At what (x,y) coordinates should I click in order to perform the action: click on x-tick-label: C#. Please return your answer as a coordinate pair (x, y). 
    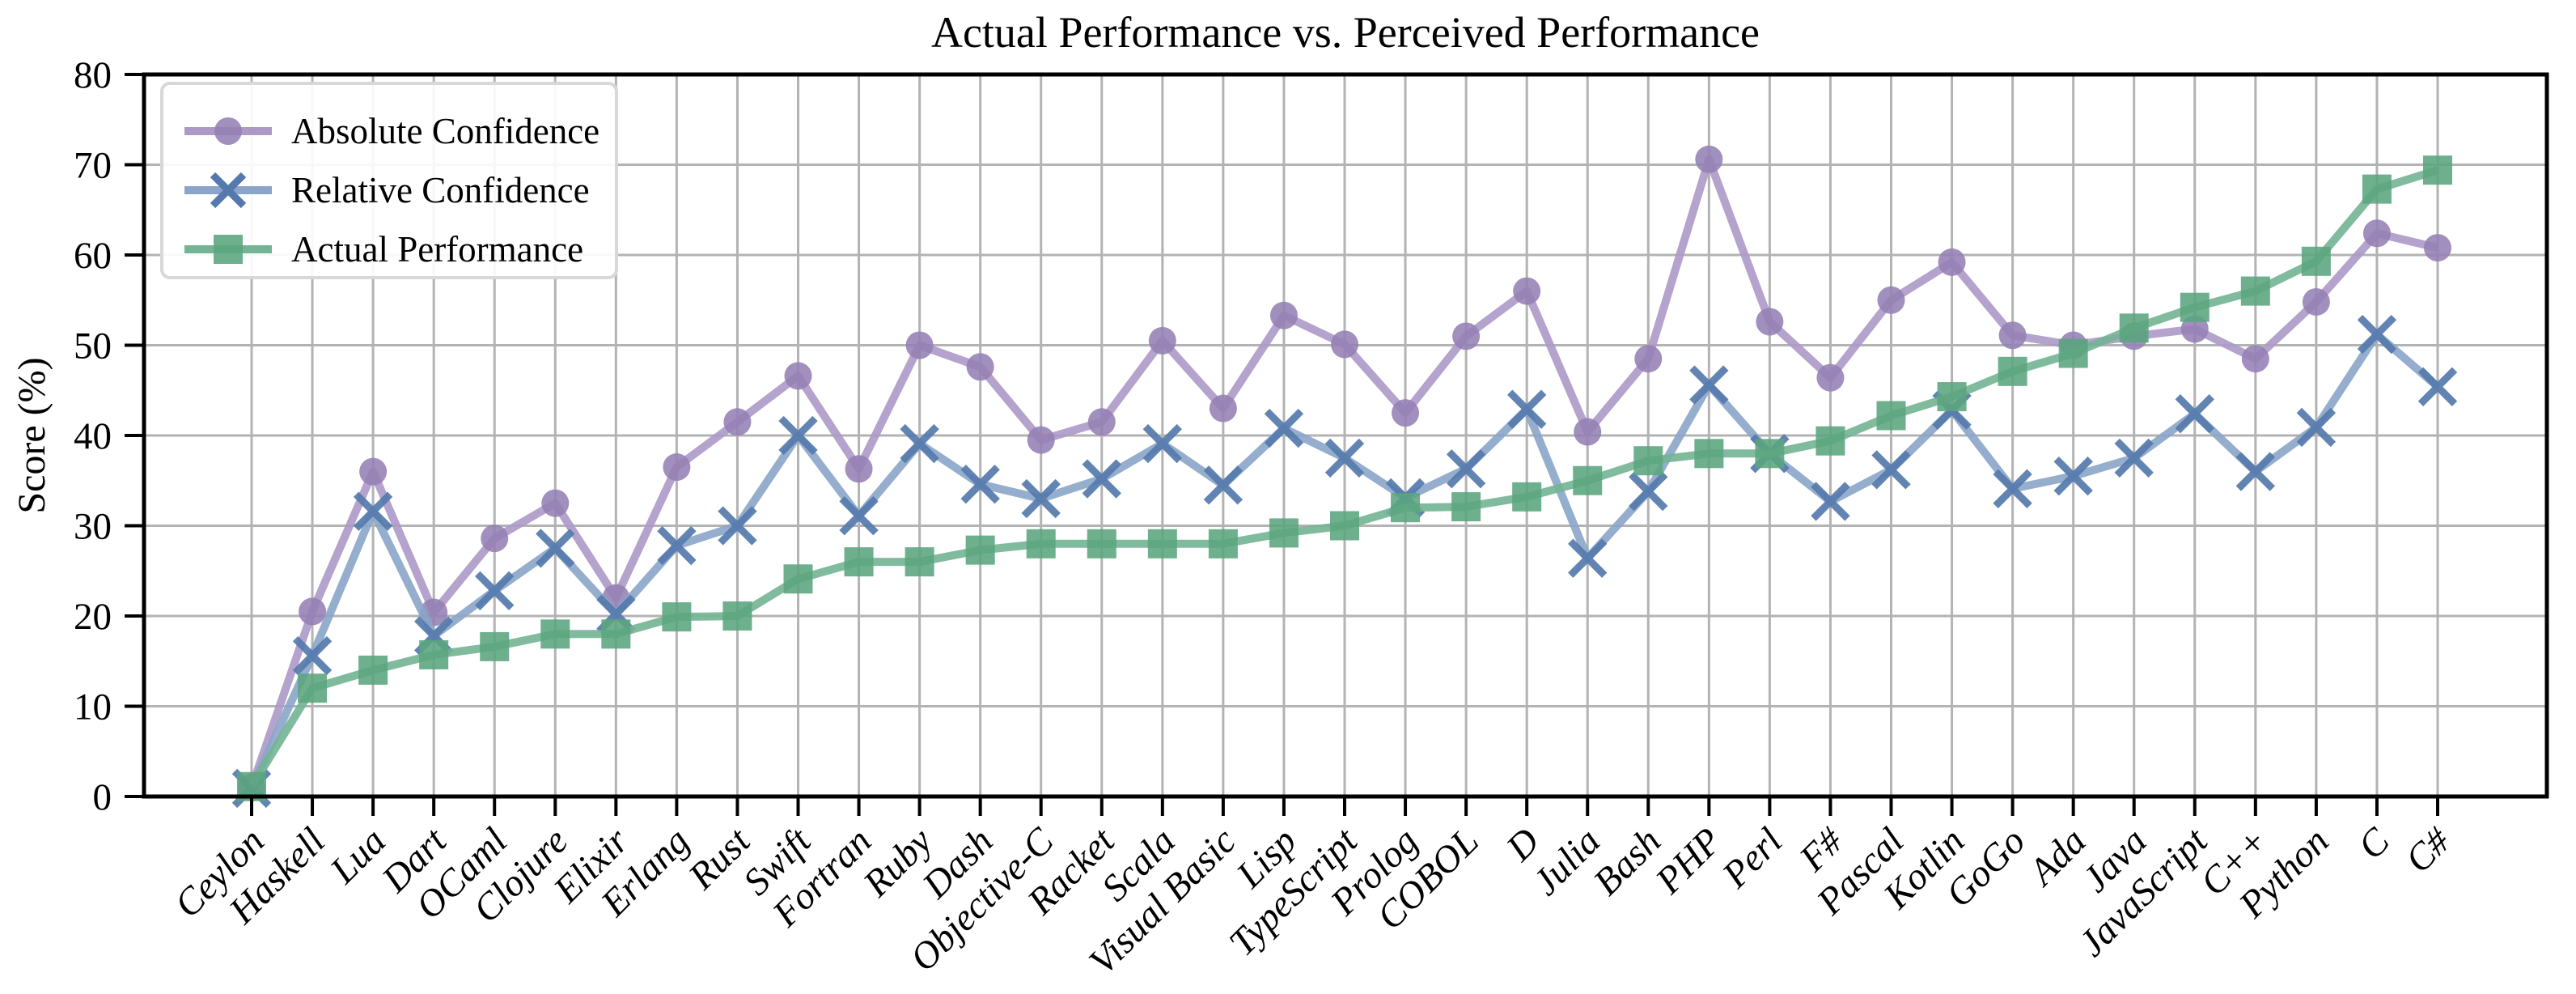
    Looking at the image, I should click on (2428, 850).